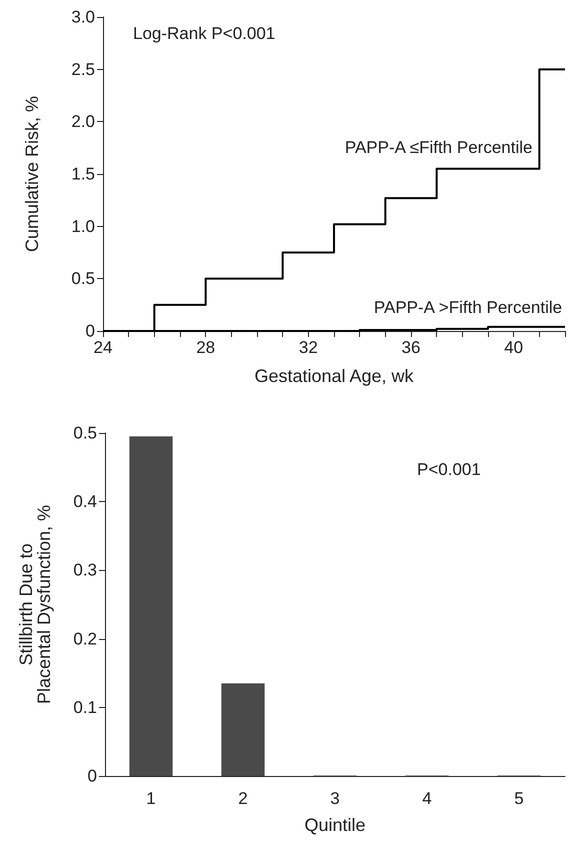 This screenshot has height=848, width=573. I want to click on x-tick-label: 2, so click(243, 798).